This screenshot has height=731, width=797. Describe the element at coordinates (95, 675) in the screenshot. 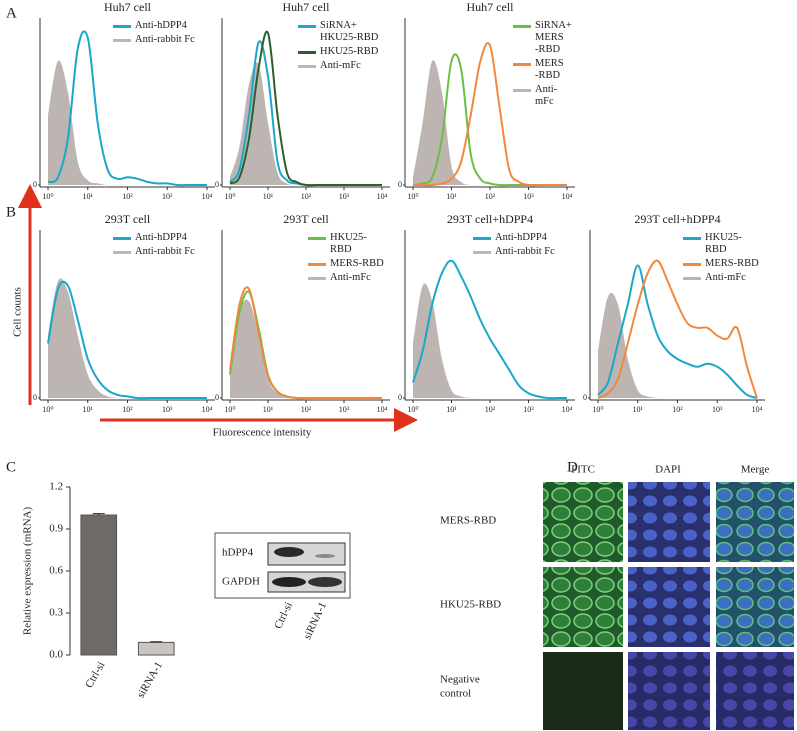

I see `x-tick-label: Ctrl-si` at that location.